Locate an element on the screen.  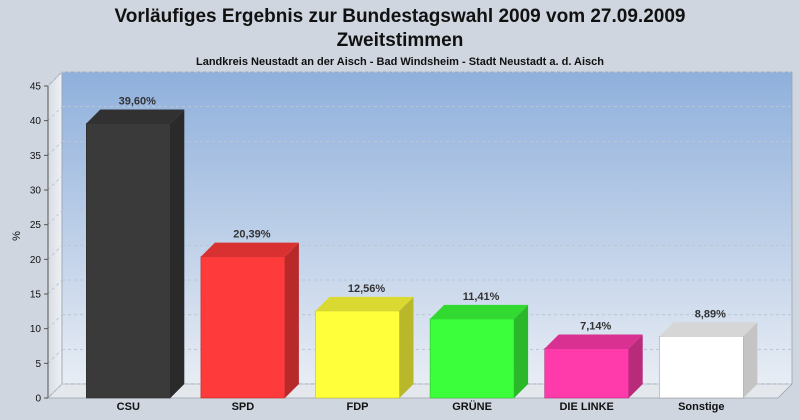
chart-subtitle-line: Zweitstimmen is located at coordinates (400, 40).